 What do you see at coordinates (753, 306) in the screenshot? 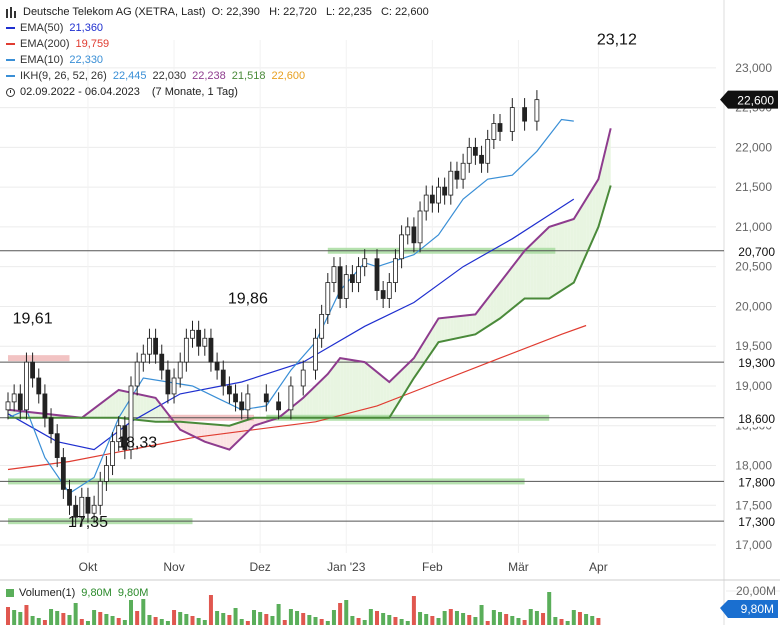
I see `y-tick-label: 20,000` at bounding box center [753, 306].